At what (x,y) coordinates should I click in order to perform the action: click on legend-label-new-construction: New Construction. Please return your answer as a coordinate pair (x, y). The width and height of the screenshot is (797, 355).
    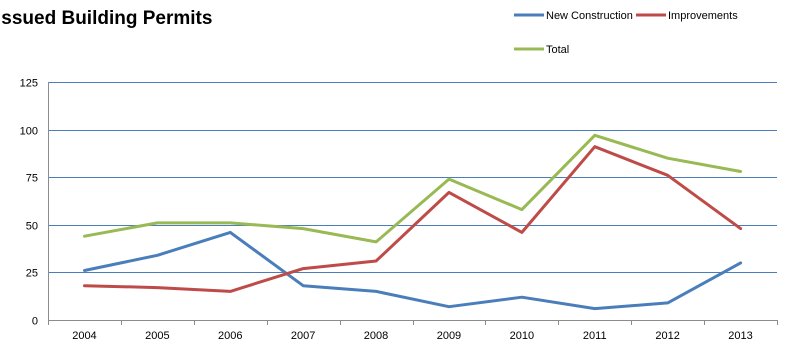
    Looking at the image, I should click on (589, 16).